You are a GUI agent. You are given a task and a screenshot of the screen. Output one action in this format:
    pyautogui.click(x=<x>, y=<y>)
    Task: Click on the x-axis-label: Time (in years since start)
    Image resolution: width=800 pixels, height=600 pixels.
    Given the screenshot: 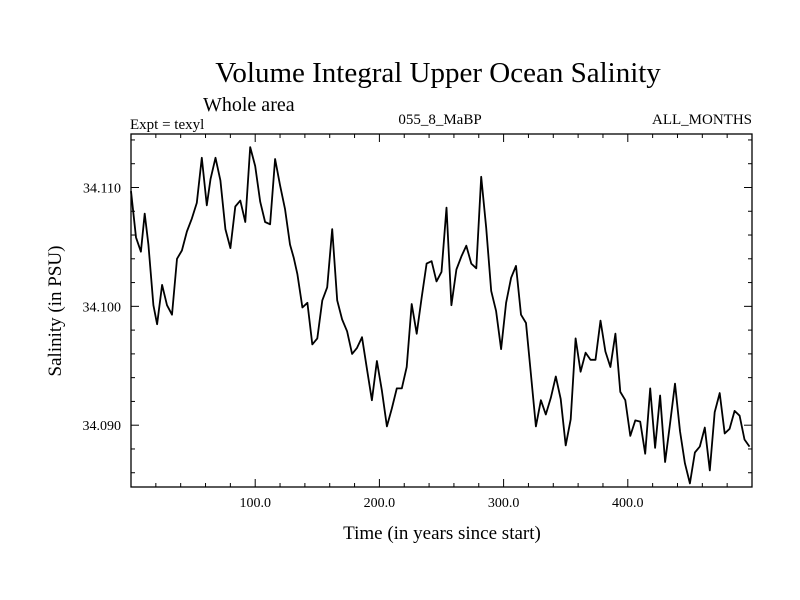 What is the action you would take?
    pyautogui.click(x=442, y=533)
    